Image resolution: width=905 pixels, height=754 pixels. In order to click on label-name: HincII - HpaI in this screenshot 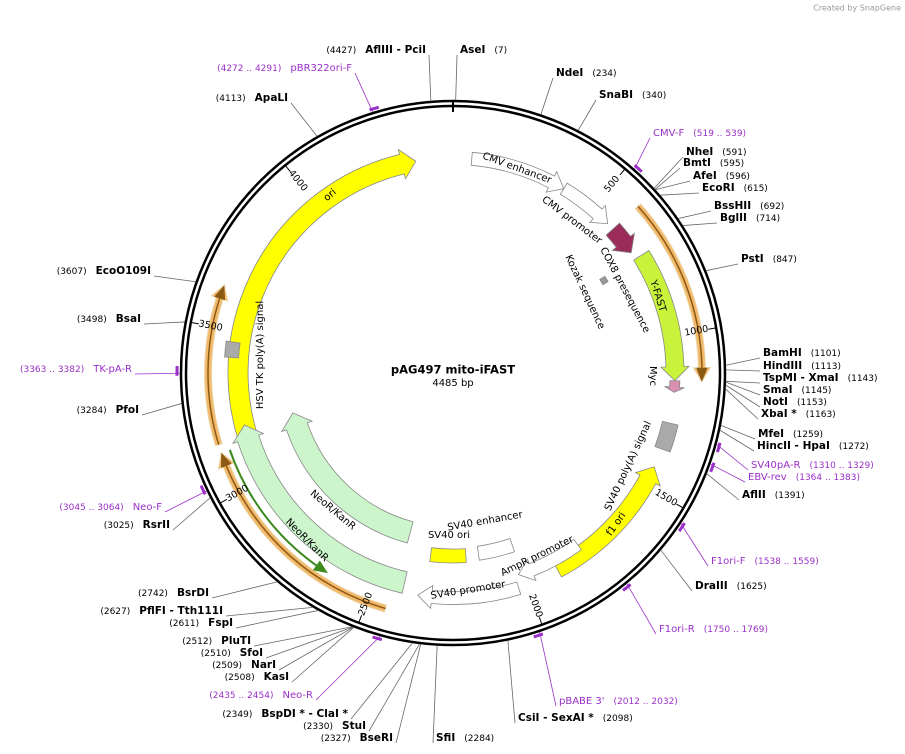, I will do `click(793, 446)`.